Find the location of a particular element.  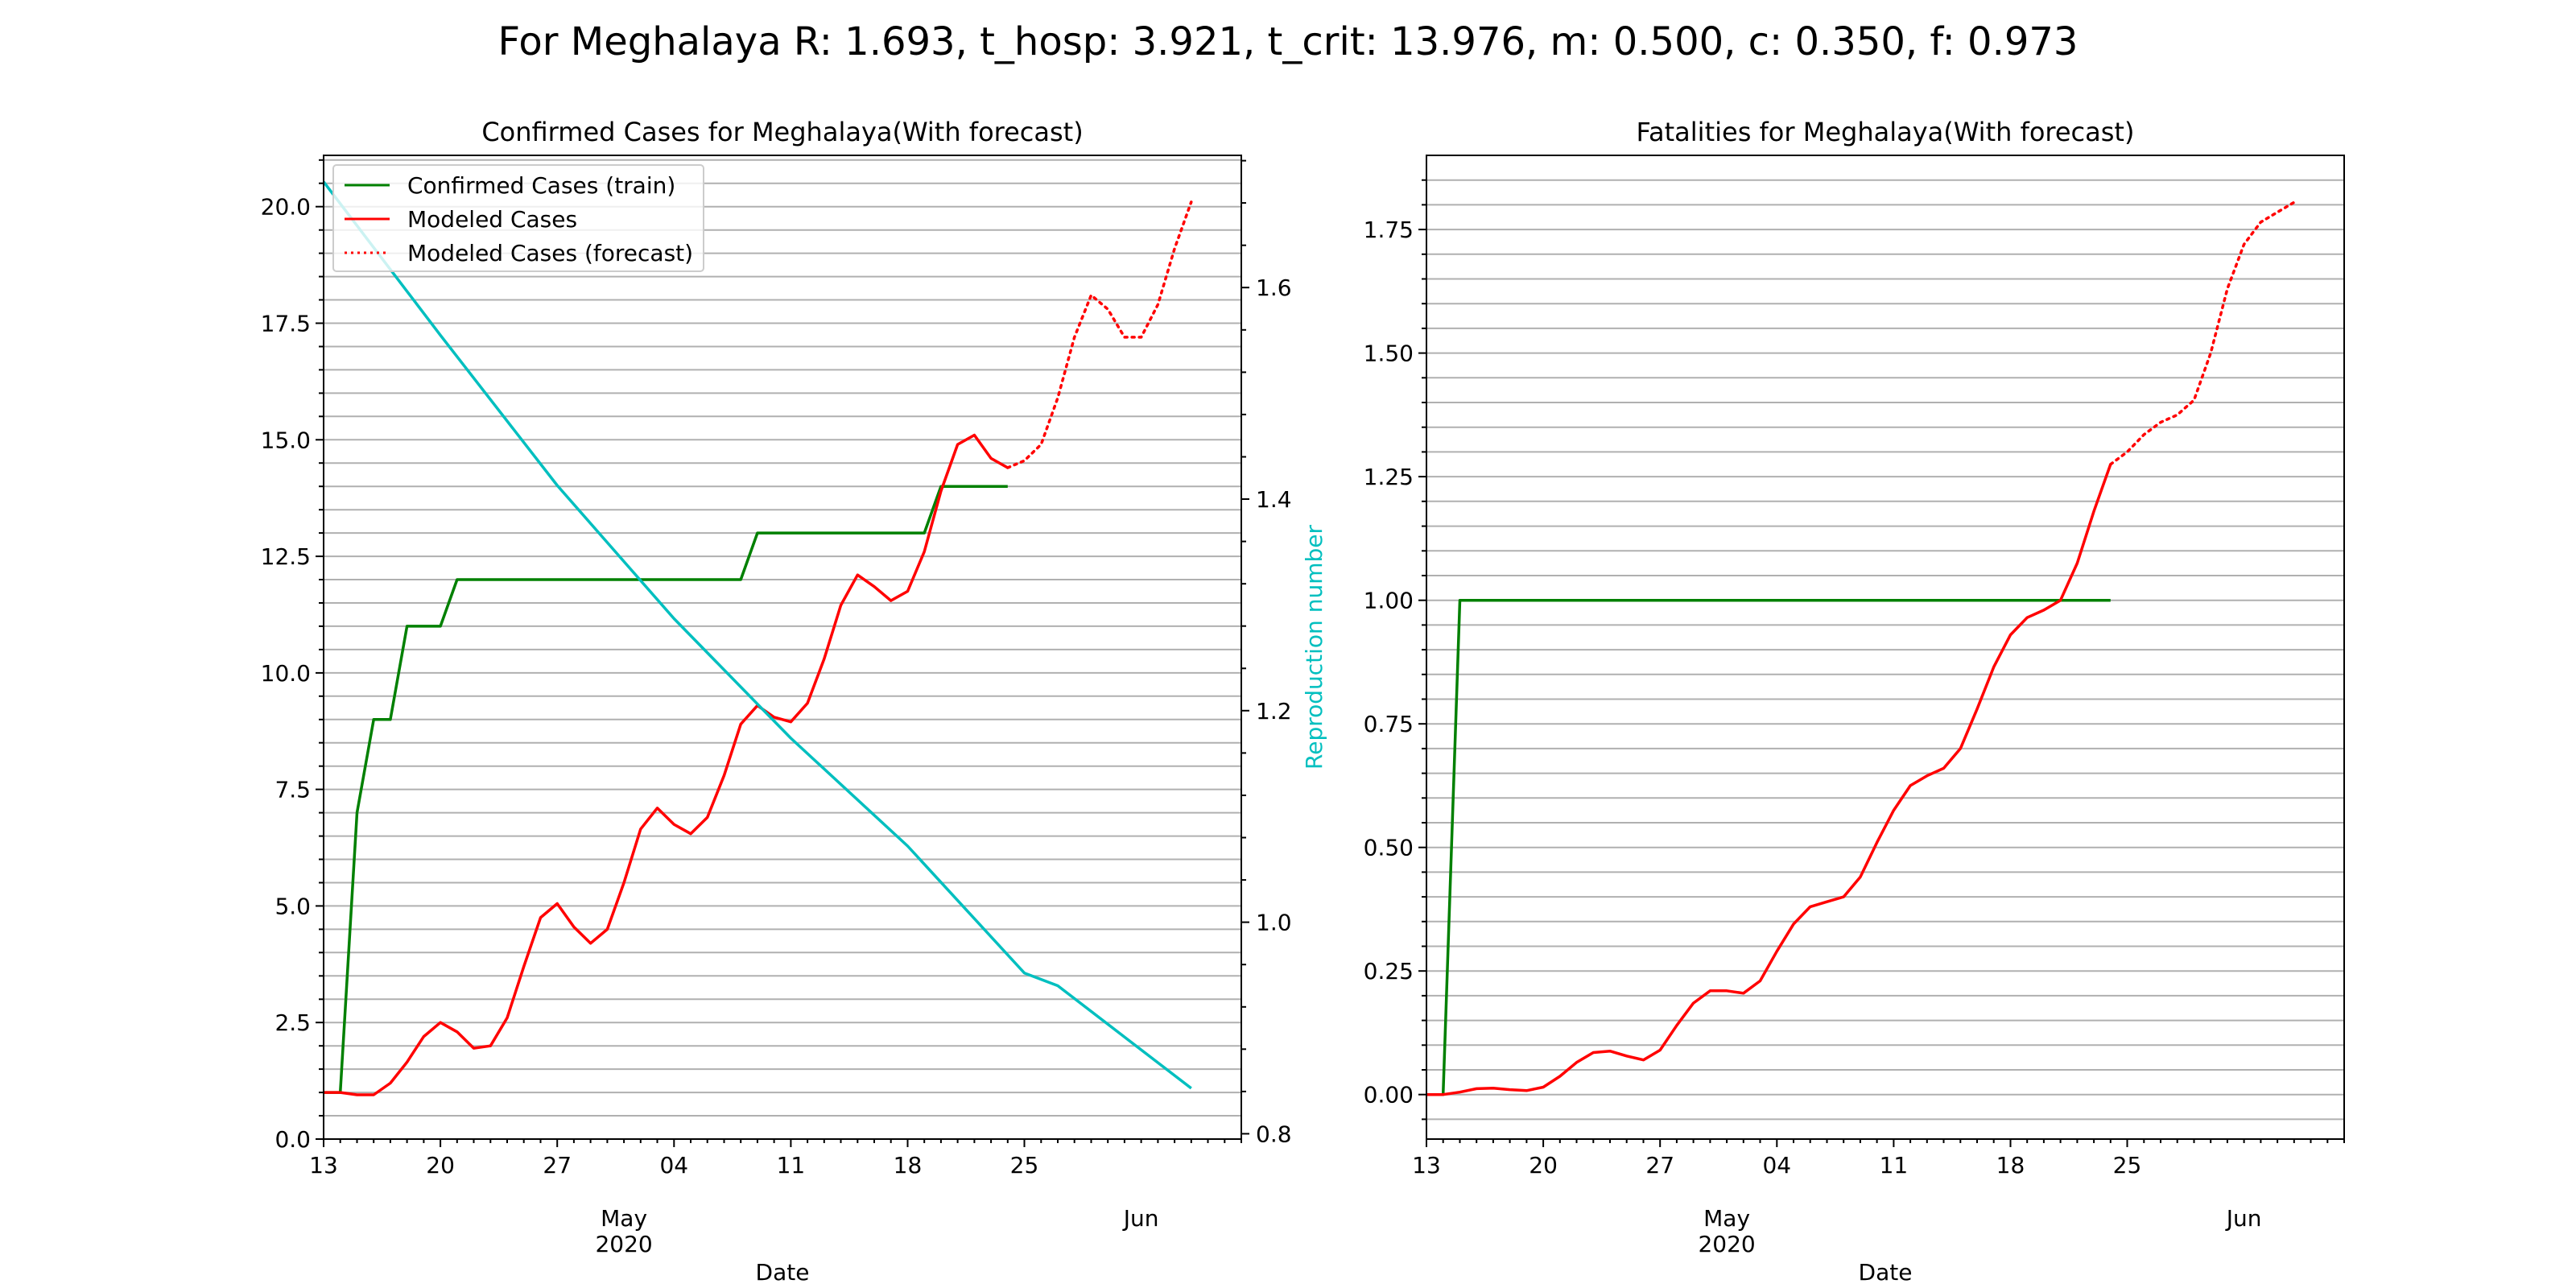

fatalities-x-tick-label: 04 is located at coordinates (1776, 1165).